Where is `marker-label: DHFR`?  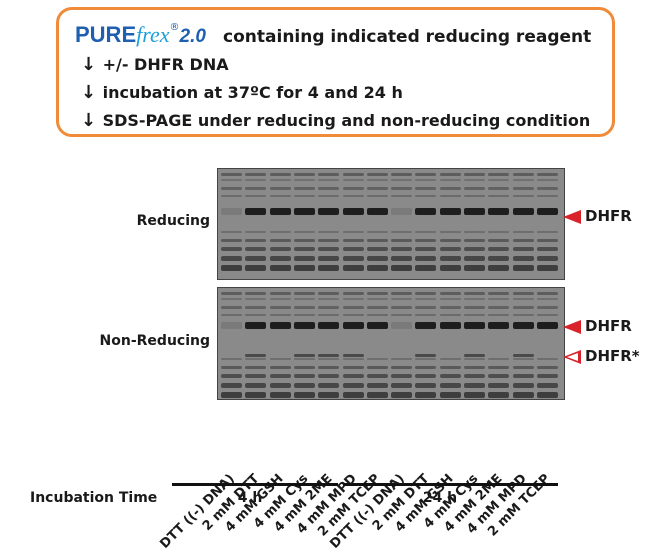
marker-label: DHFR is located at coordinates (608, 216).